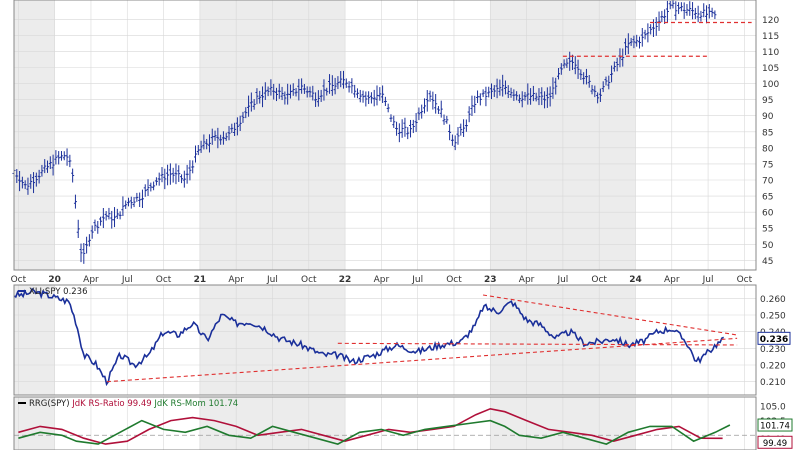 Image resolution: width=800 pixels, height=450 pixels. I want to click on rs-ratio-line, so click(370, 426).